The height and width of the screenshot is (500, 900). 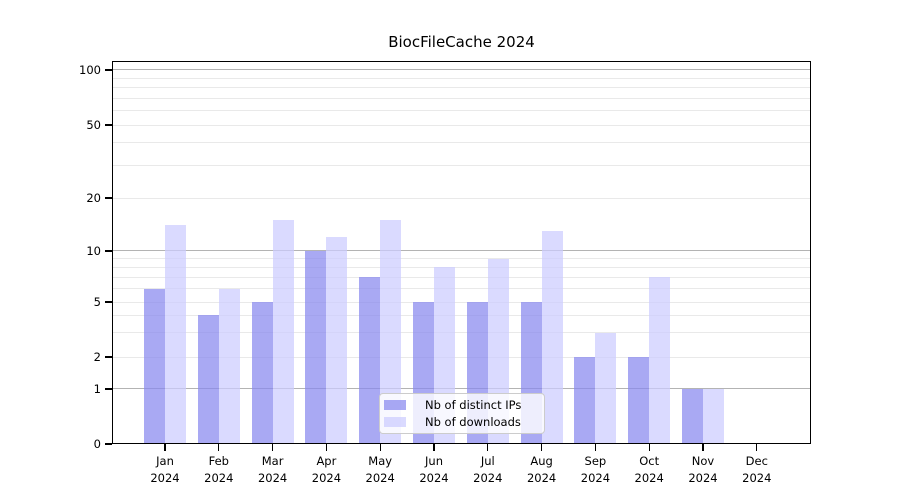 I want to click on x-tick-label: Dec 2024, so click(x=757, y=470).